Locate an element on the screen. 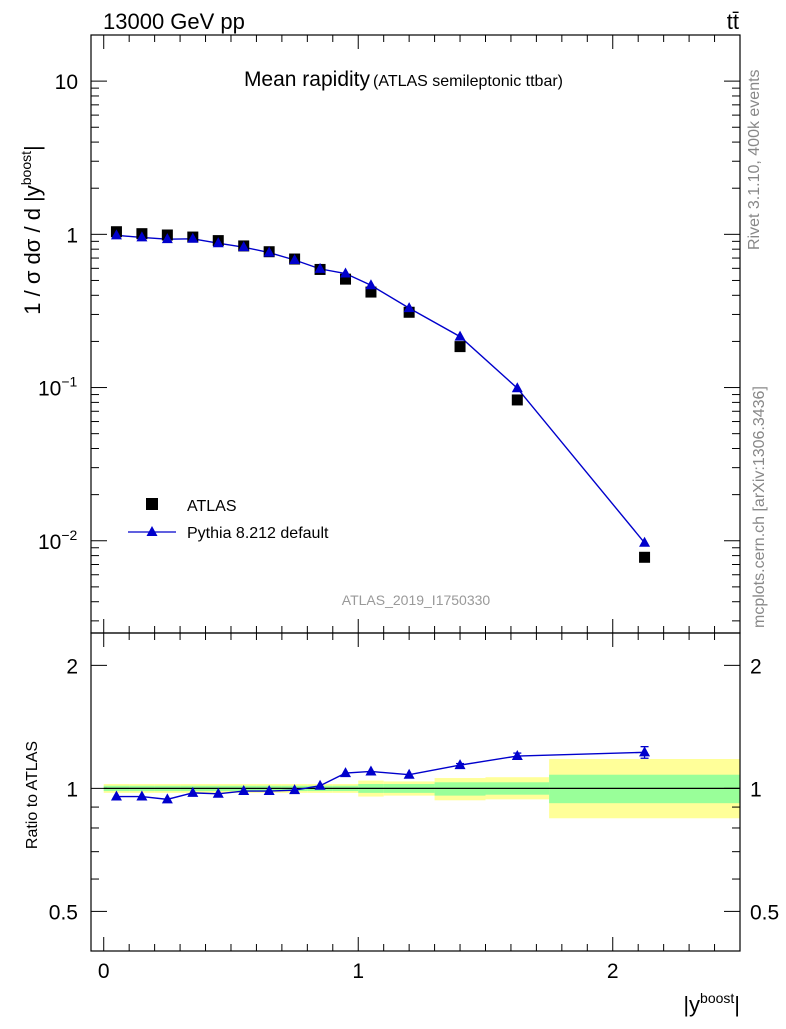 This screenshot has width=786, height=1029. x-axis-label: |yboost| is located at coordinates (711, 1003).